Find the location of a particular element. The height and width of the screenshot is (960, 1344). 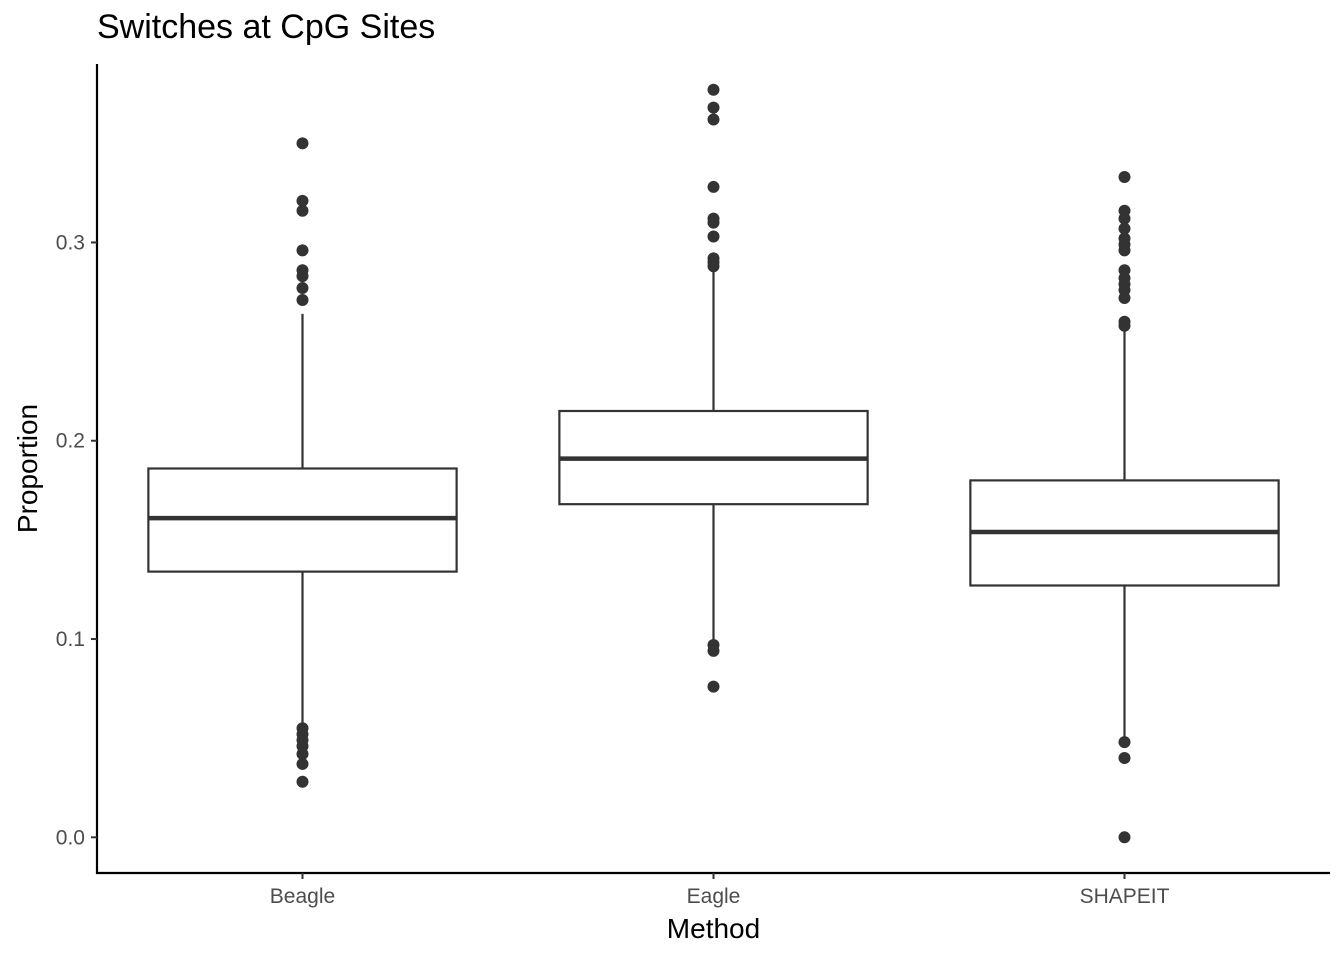

box-group-eagle is located at coordinates (713, 388).